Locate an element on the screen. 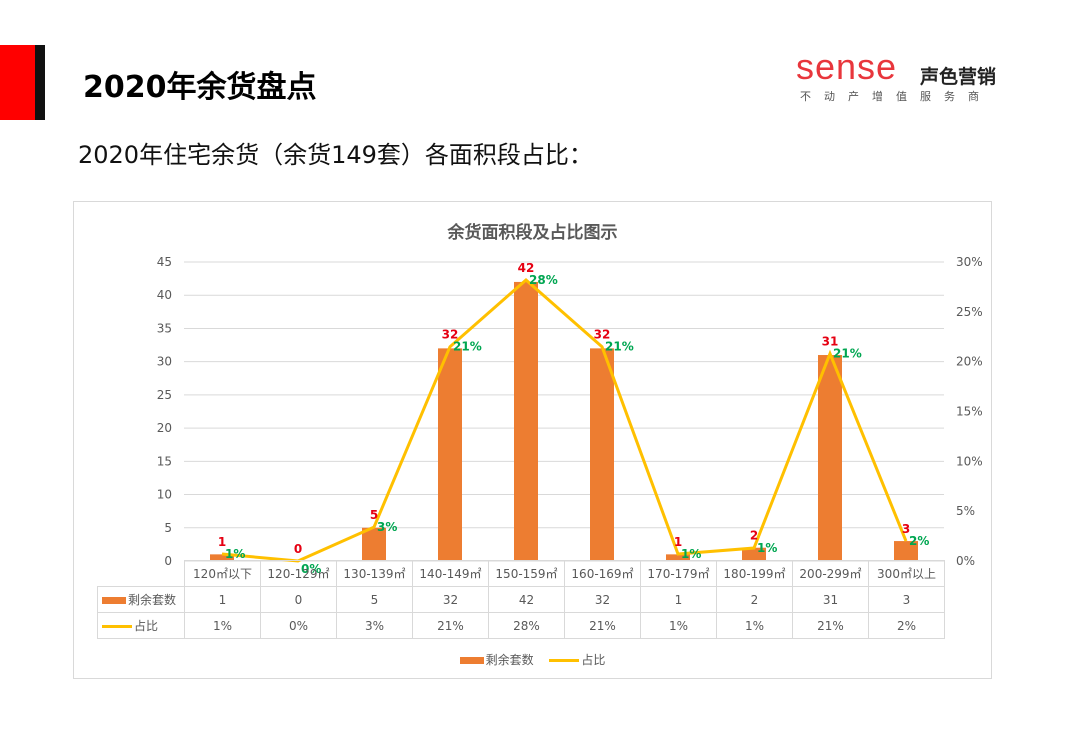 The image size is (1080, 748). count-cell: 5 is located at coordinates (374, 599).